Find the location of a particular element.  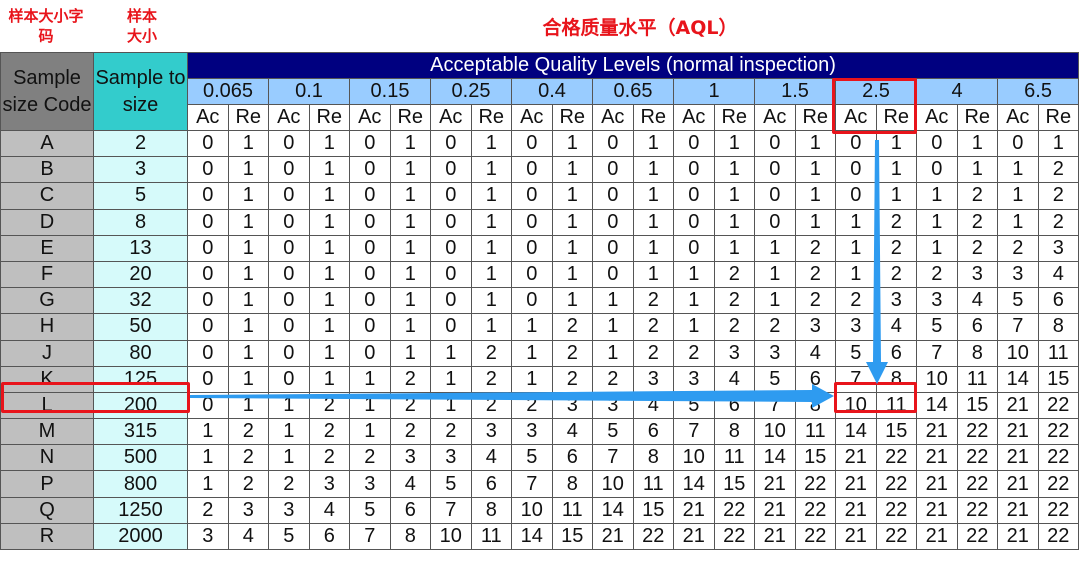

table-row: G 32 0 1 0 1 0 1 0 1 0 1 1 2 1 2 1 2 2 3 3 4 5 6 is located at coordinates (540, 301).